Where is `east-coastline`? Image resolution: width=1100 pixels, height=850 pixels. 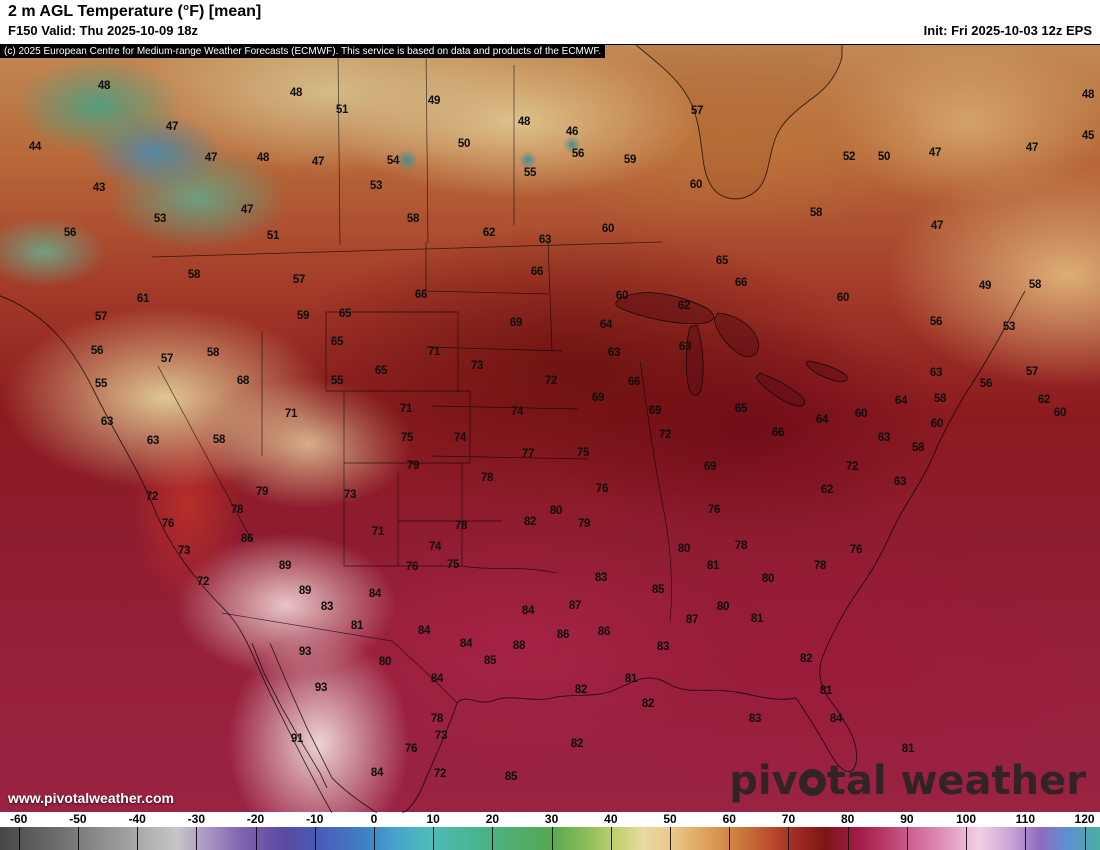
east-coastline is located at coordinates (910, 531).